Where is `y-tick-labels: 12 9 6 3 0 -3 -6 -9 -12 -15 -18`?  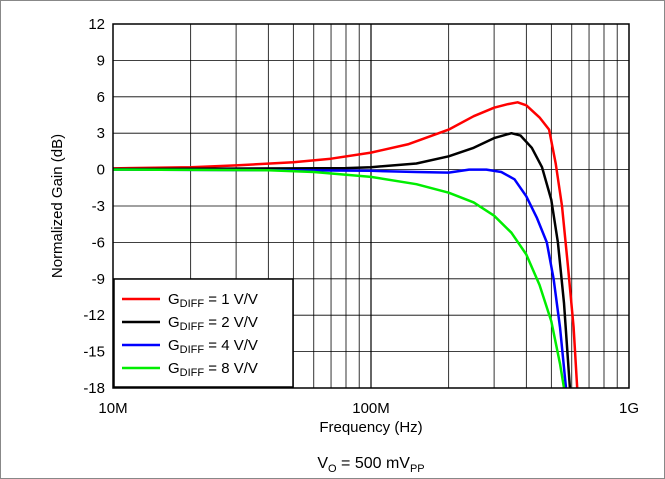 y-tick-labels: 12 9 6 3 0 -3 -6 -9 -12 -15 -18 is located at coordinates (94, 206).